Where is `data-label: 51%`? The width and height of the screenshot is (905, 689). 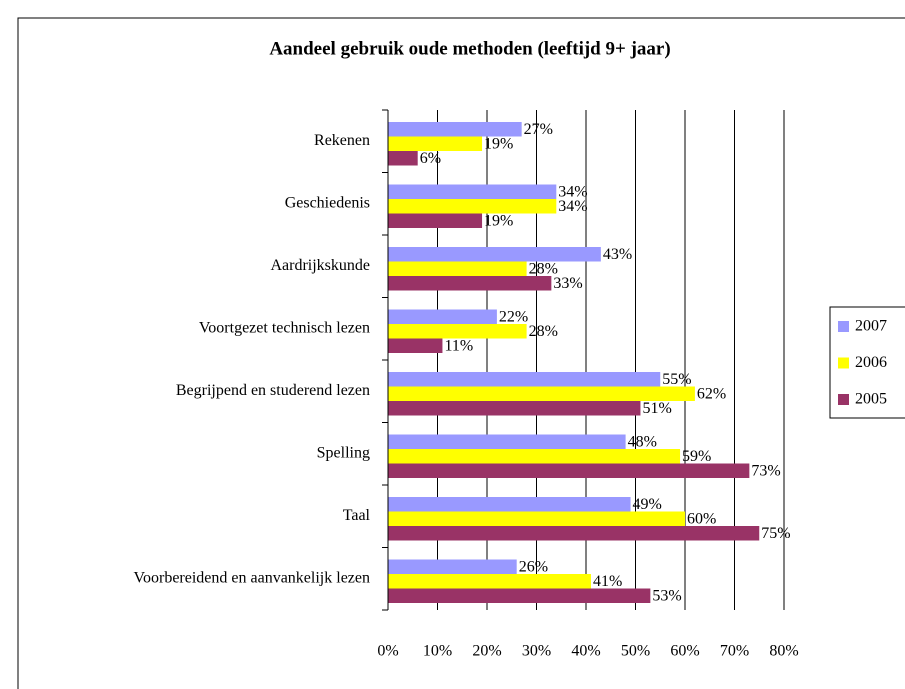
data-label: 51% is located at coordinates (656, 408).